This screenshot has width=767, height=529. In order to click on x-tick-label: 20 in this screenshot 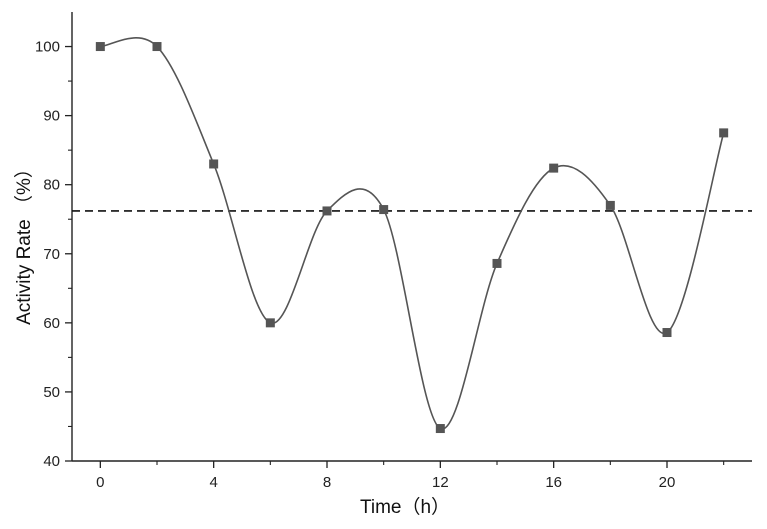, I will do `click(667, 482)`.